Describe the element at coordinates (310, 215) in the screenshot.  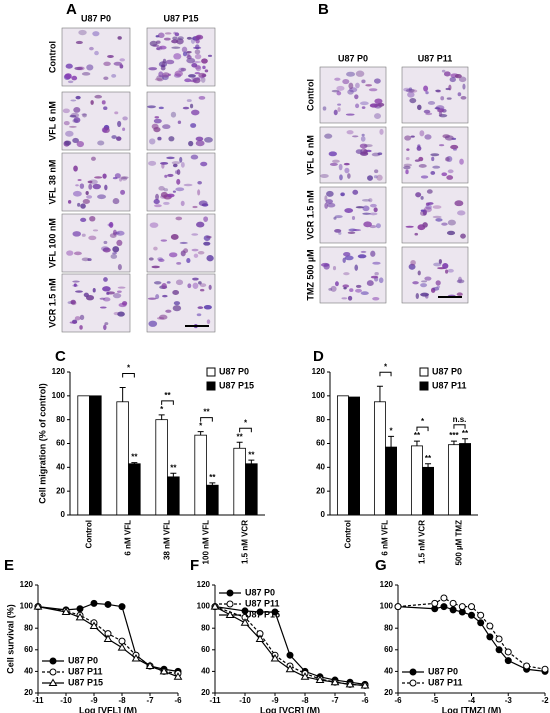
I see `row-label: VCR 1.5 nM` at that location.